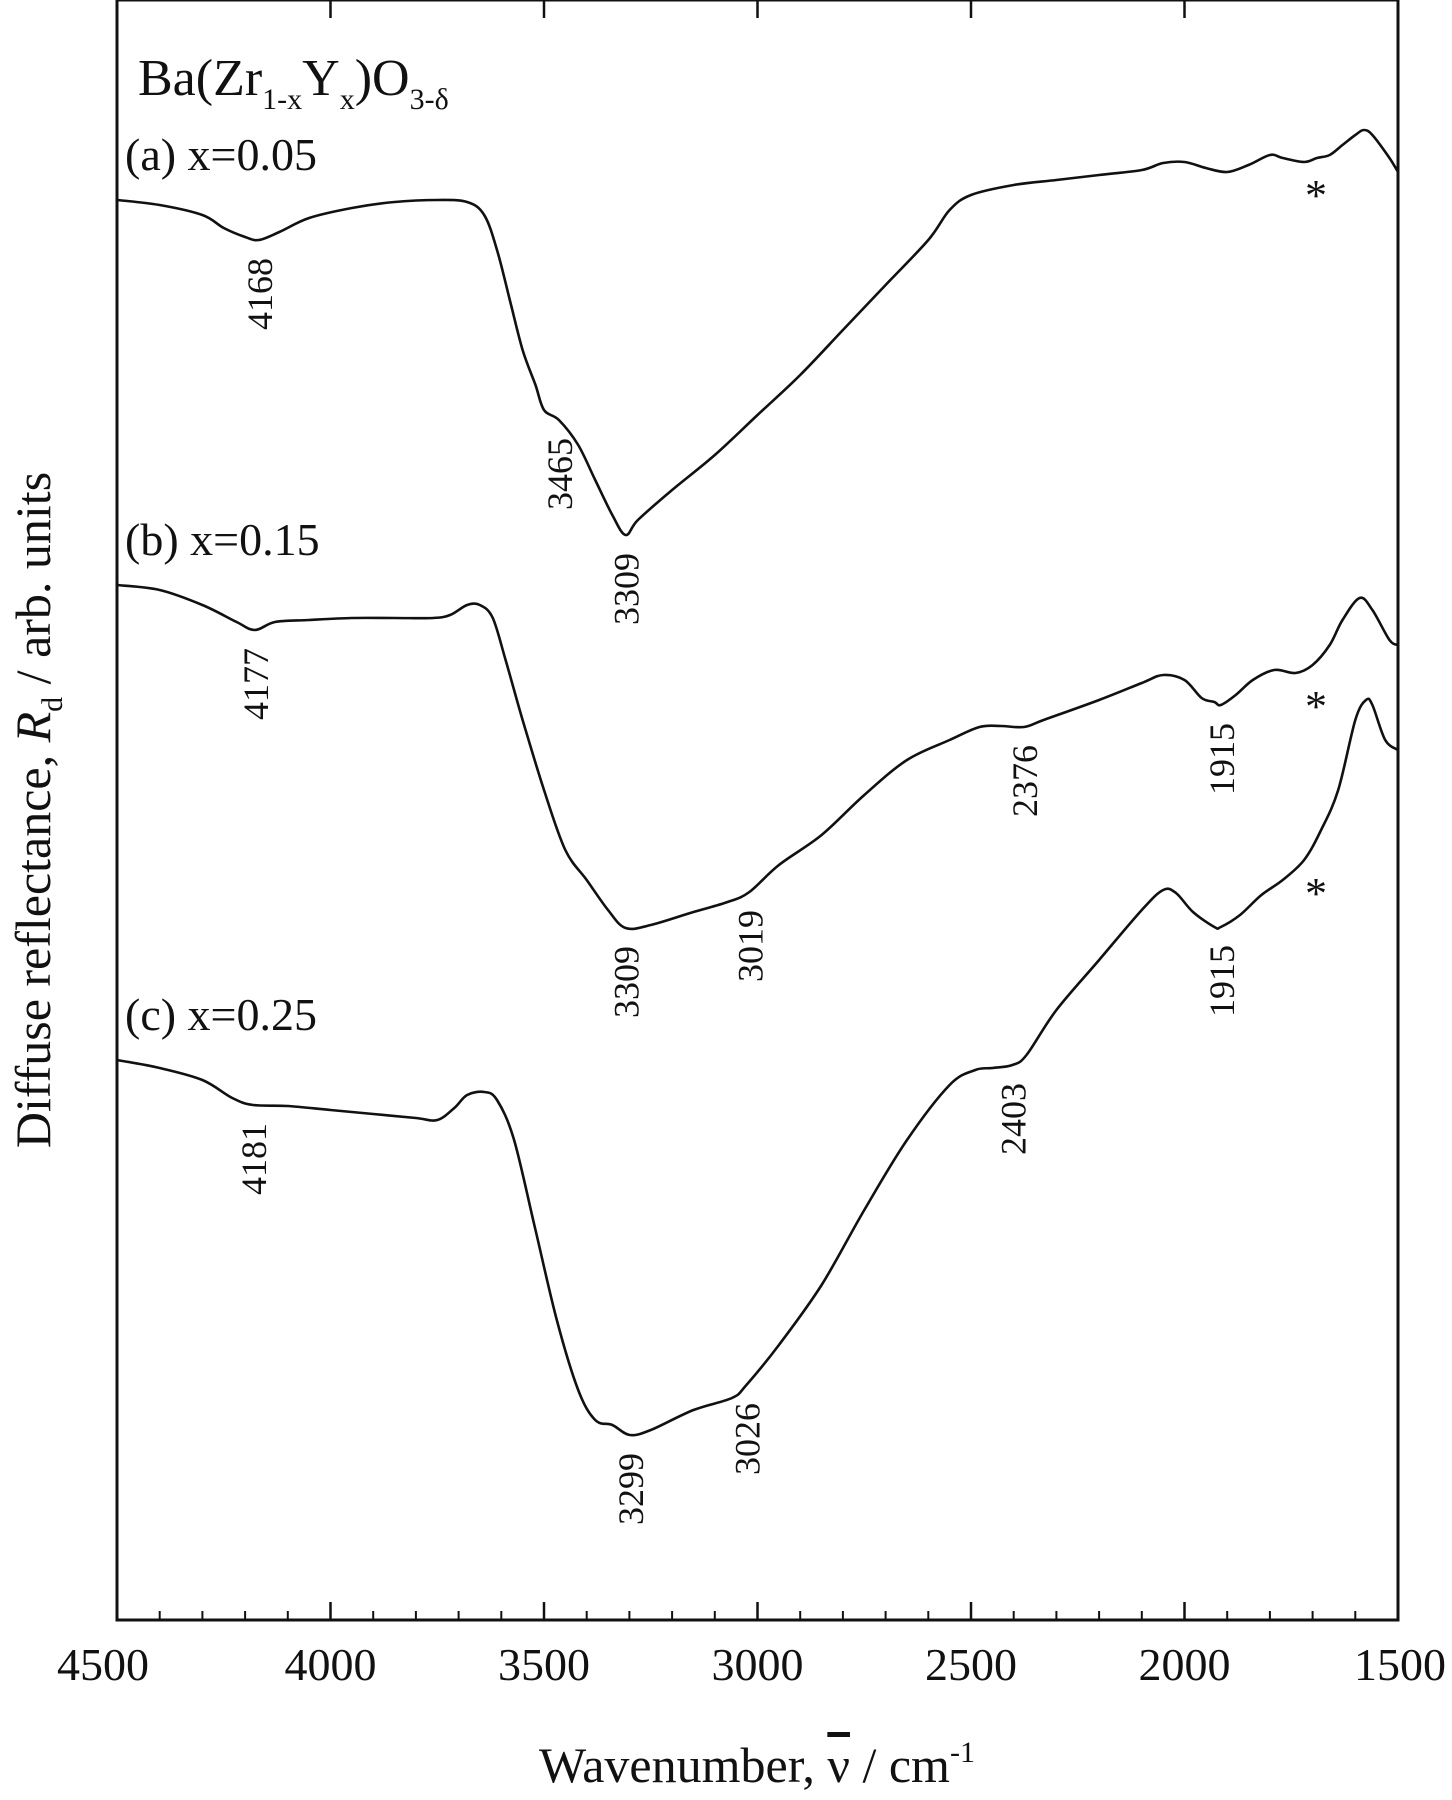 The width and height of the screenshot is (1452, 1800). What do you see at coordinates (1316, 544) in the screenshot?
I see `asterisk-markers: * * *` at bounding box center [1316, 544].